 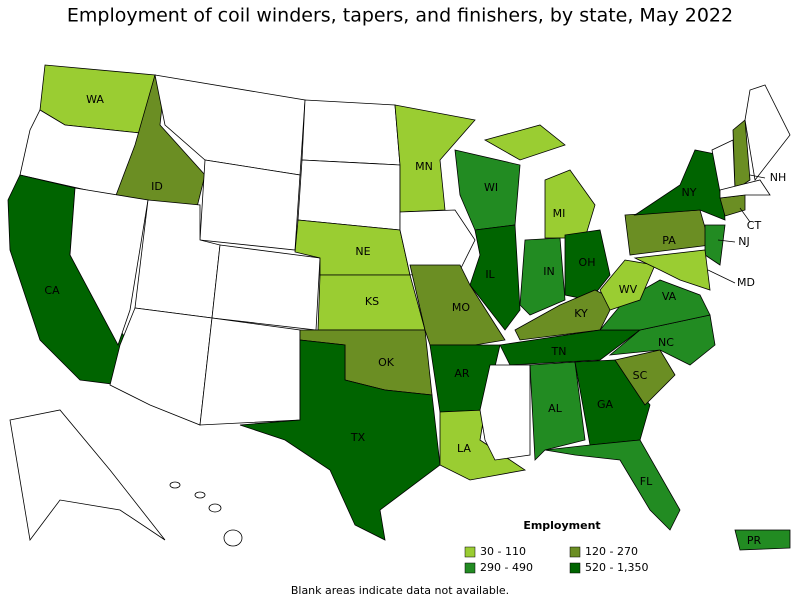 I want to click on state-label: PR, so click(x=754, y=540).